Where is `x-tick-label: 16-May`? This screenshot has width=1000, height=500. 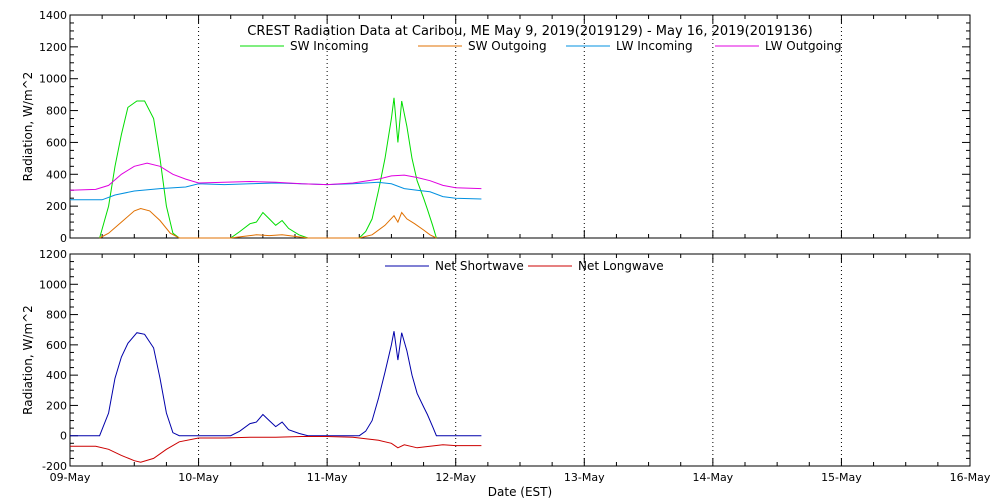
x-tick-label: 16-May is located at coordinates (970, 477).